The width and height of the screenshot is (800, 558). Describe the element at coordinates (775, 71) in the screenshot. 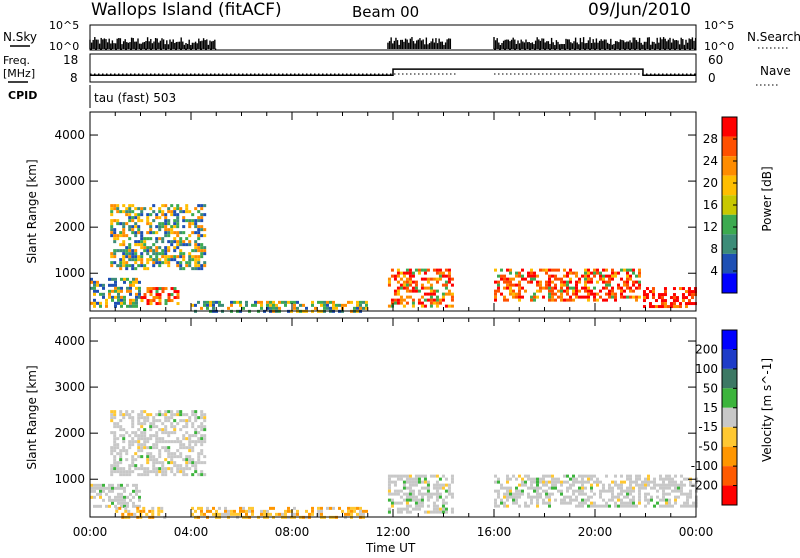

I see `nave-label: Nave` at that location.